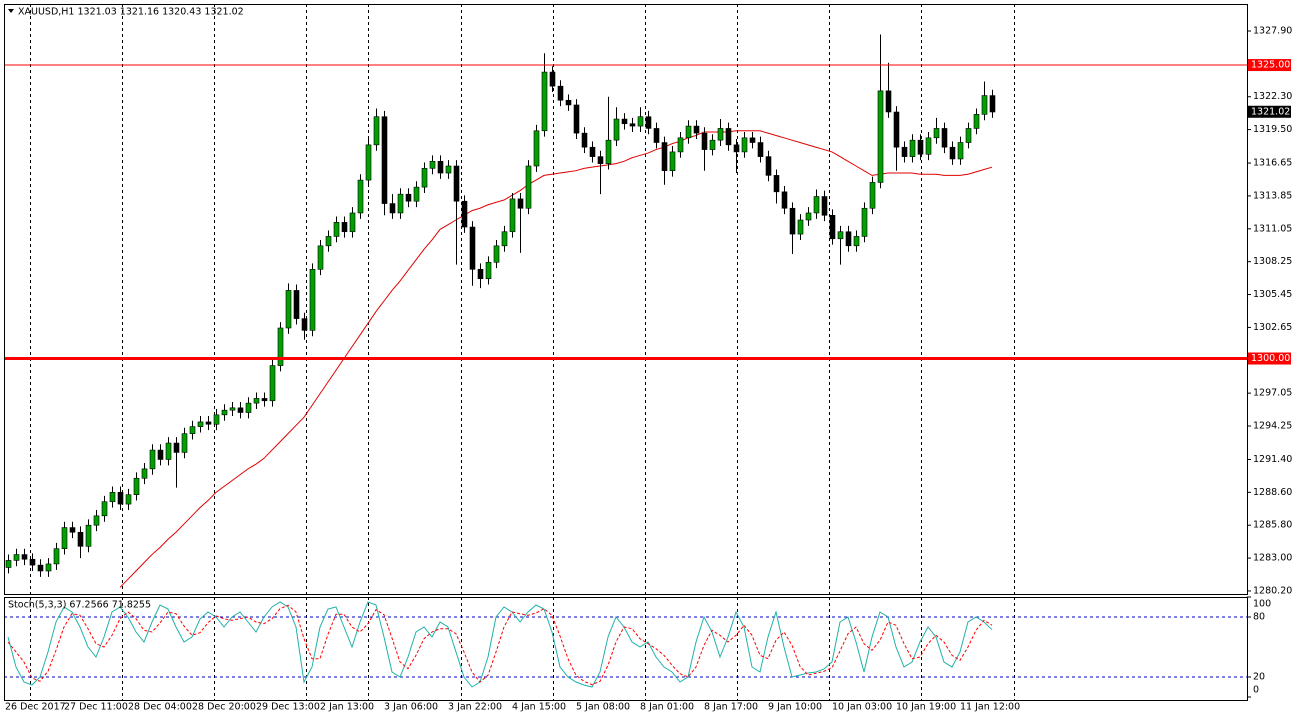 The width and height of the screenshot is (1292, 719). Describe the element at coordinates (1272, 426) in the screenshot. I see `y-tick-label: 1294.25` at that location.